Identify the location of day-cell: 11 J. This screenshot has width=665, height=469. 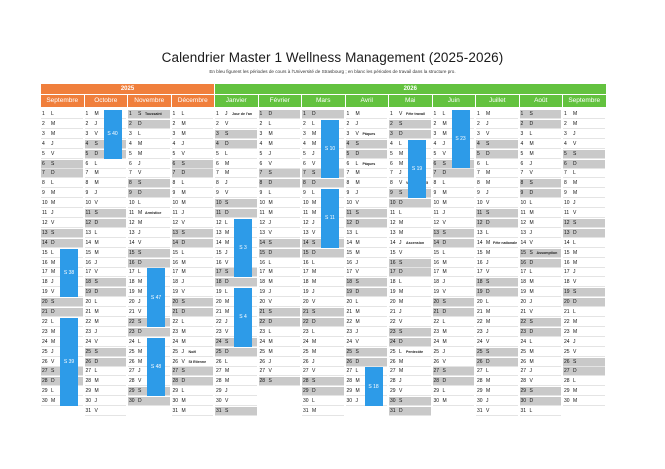
(453, 213).